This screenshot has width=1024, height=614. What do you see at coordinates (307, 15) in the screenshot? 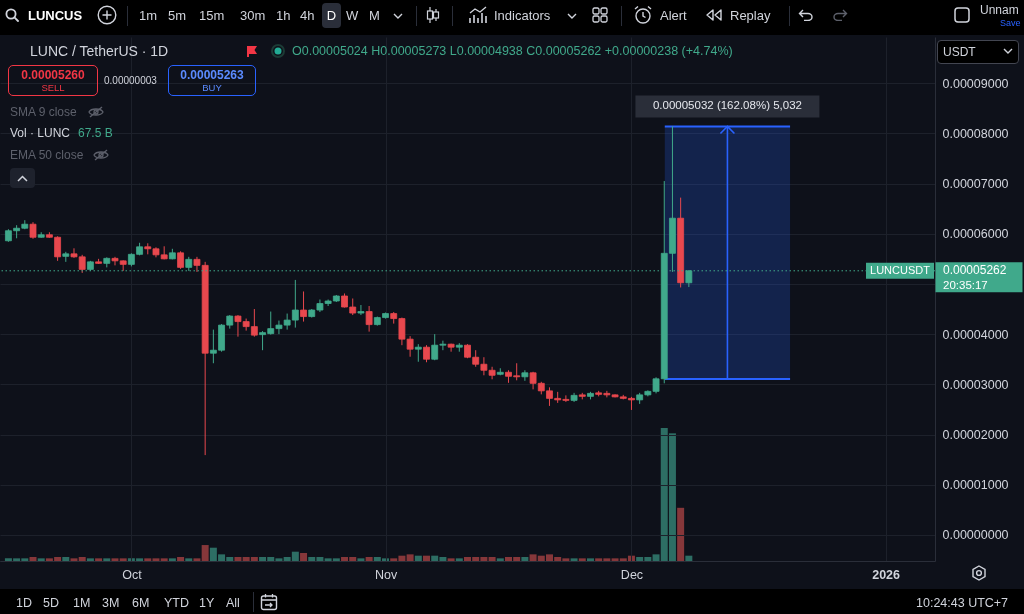
I see `text: 4h` at bounding box center [307, 15].